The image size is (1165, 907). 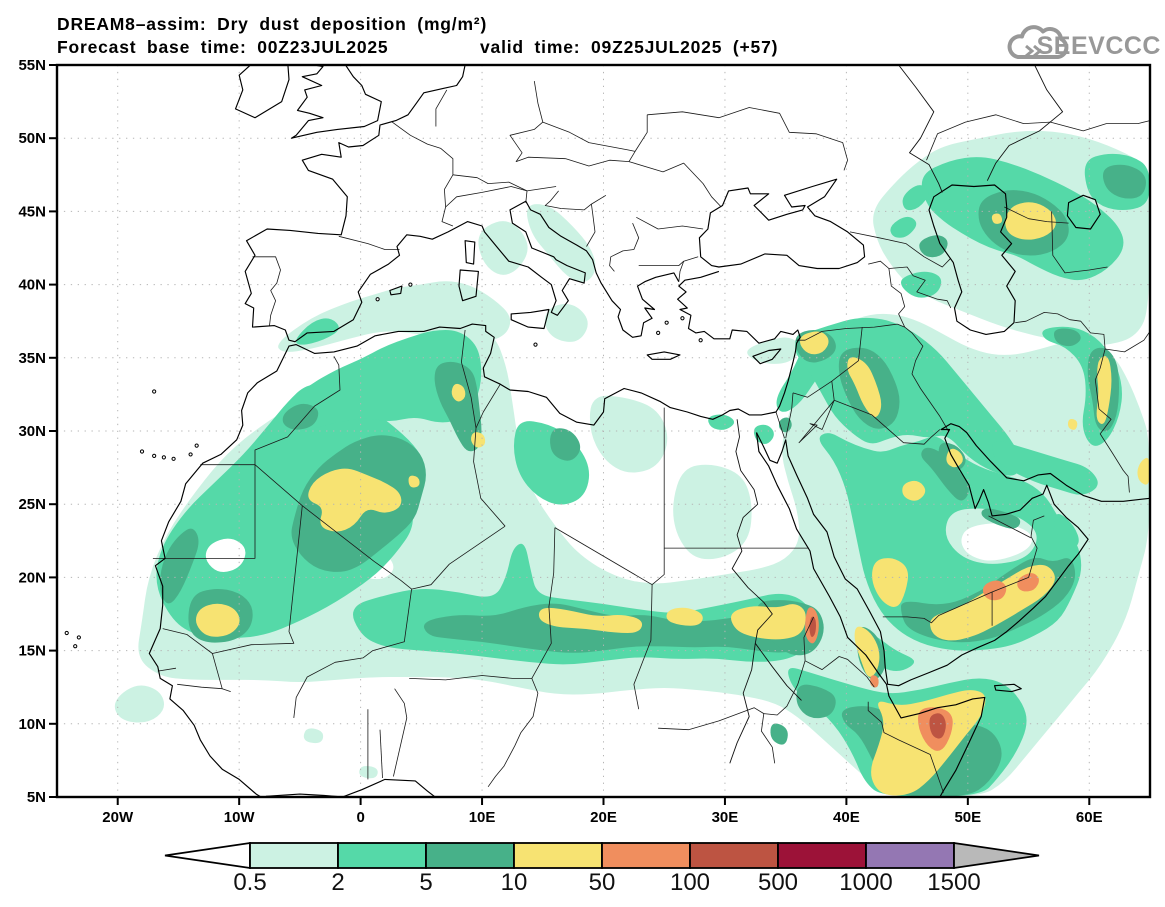 What do you see at coordinates (996, 855) in the screenshot?
I see `legend-over-arrow` at bounding box center [996, 855].